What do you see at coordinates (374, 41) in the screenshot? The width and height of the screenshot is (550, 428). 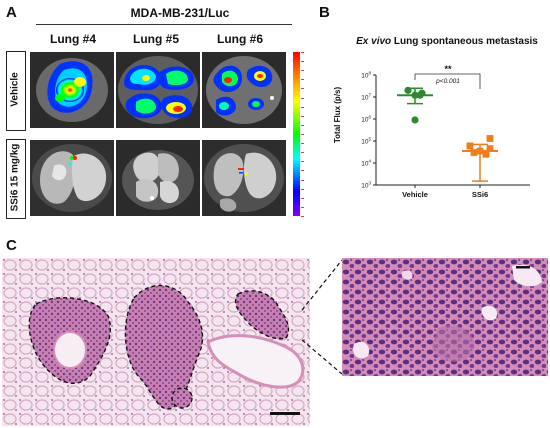 I see `chart-title-italic: Ex vivo` at bounding box center [374, 41].